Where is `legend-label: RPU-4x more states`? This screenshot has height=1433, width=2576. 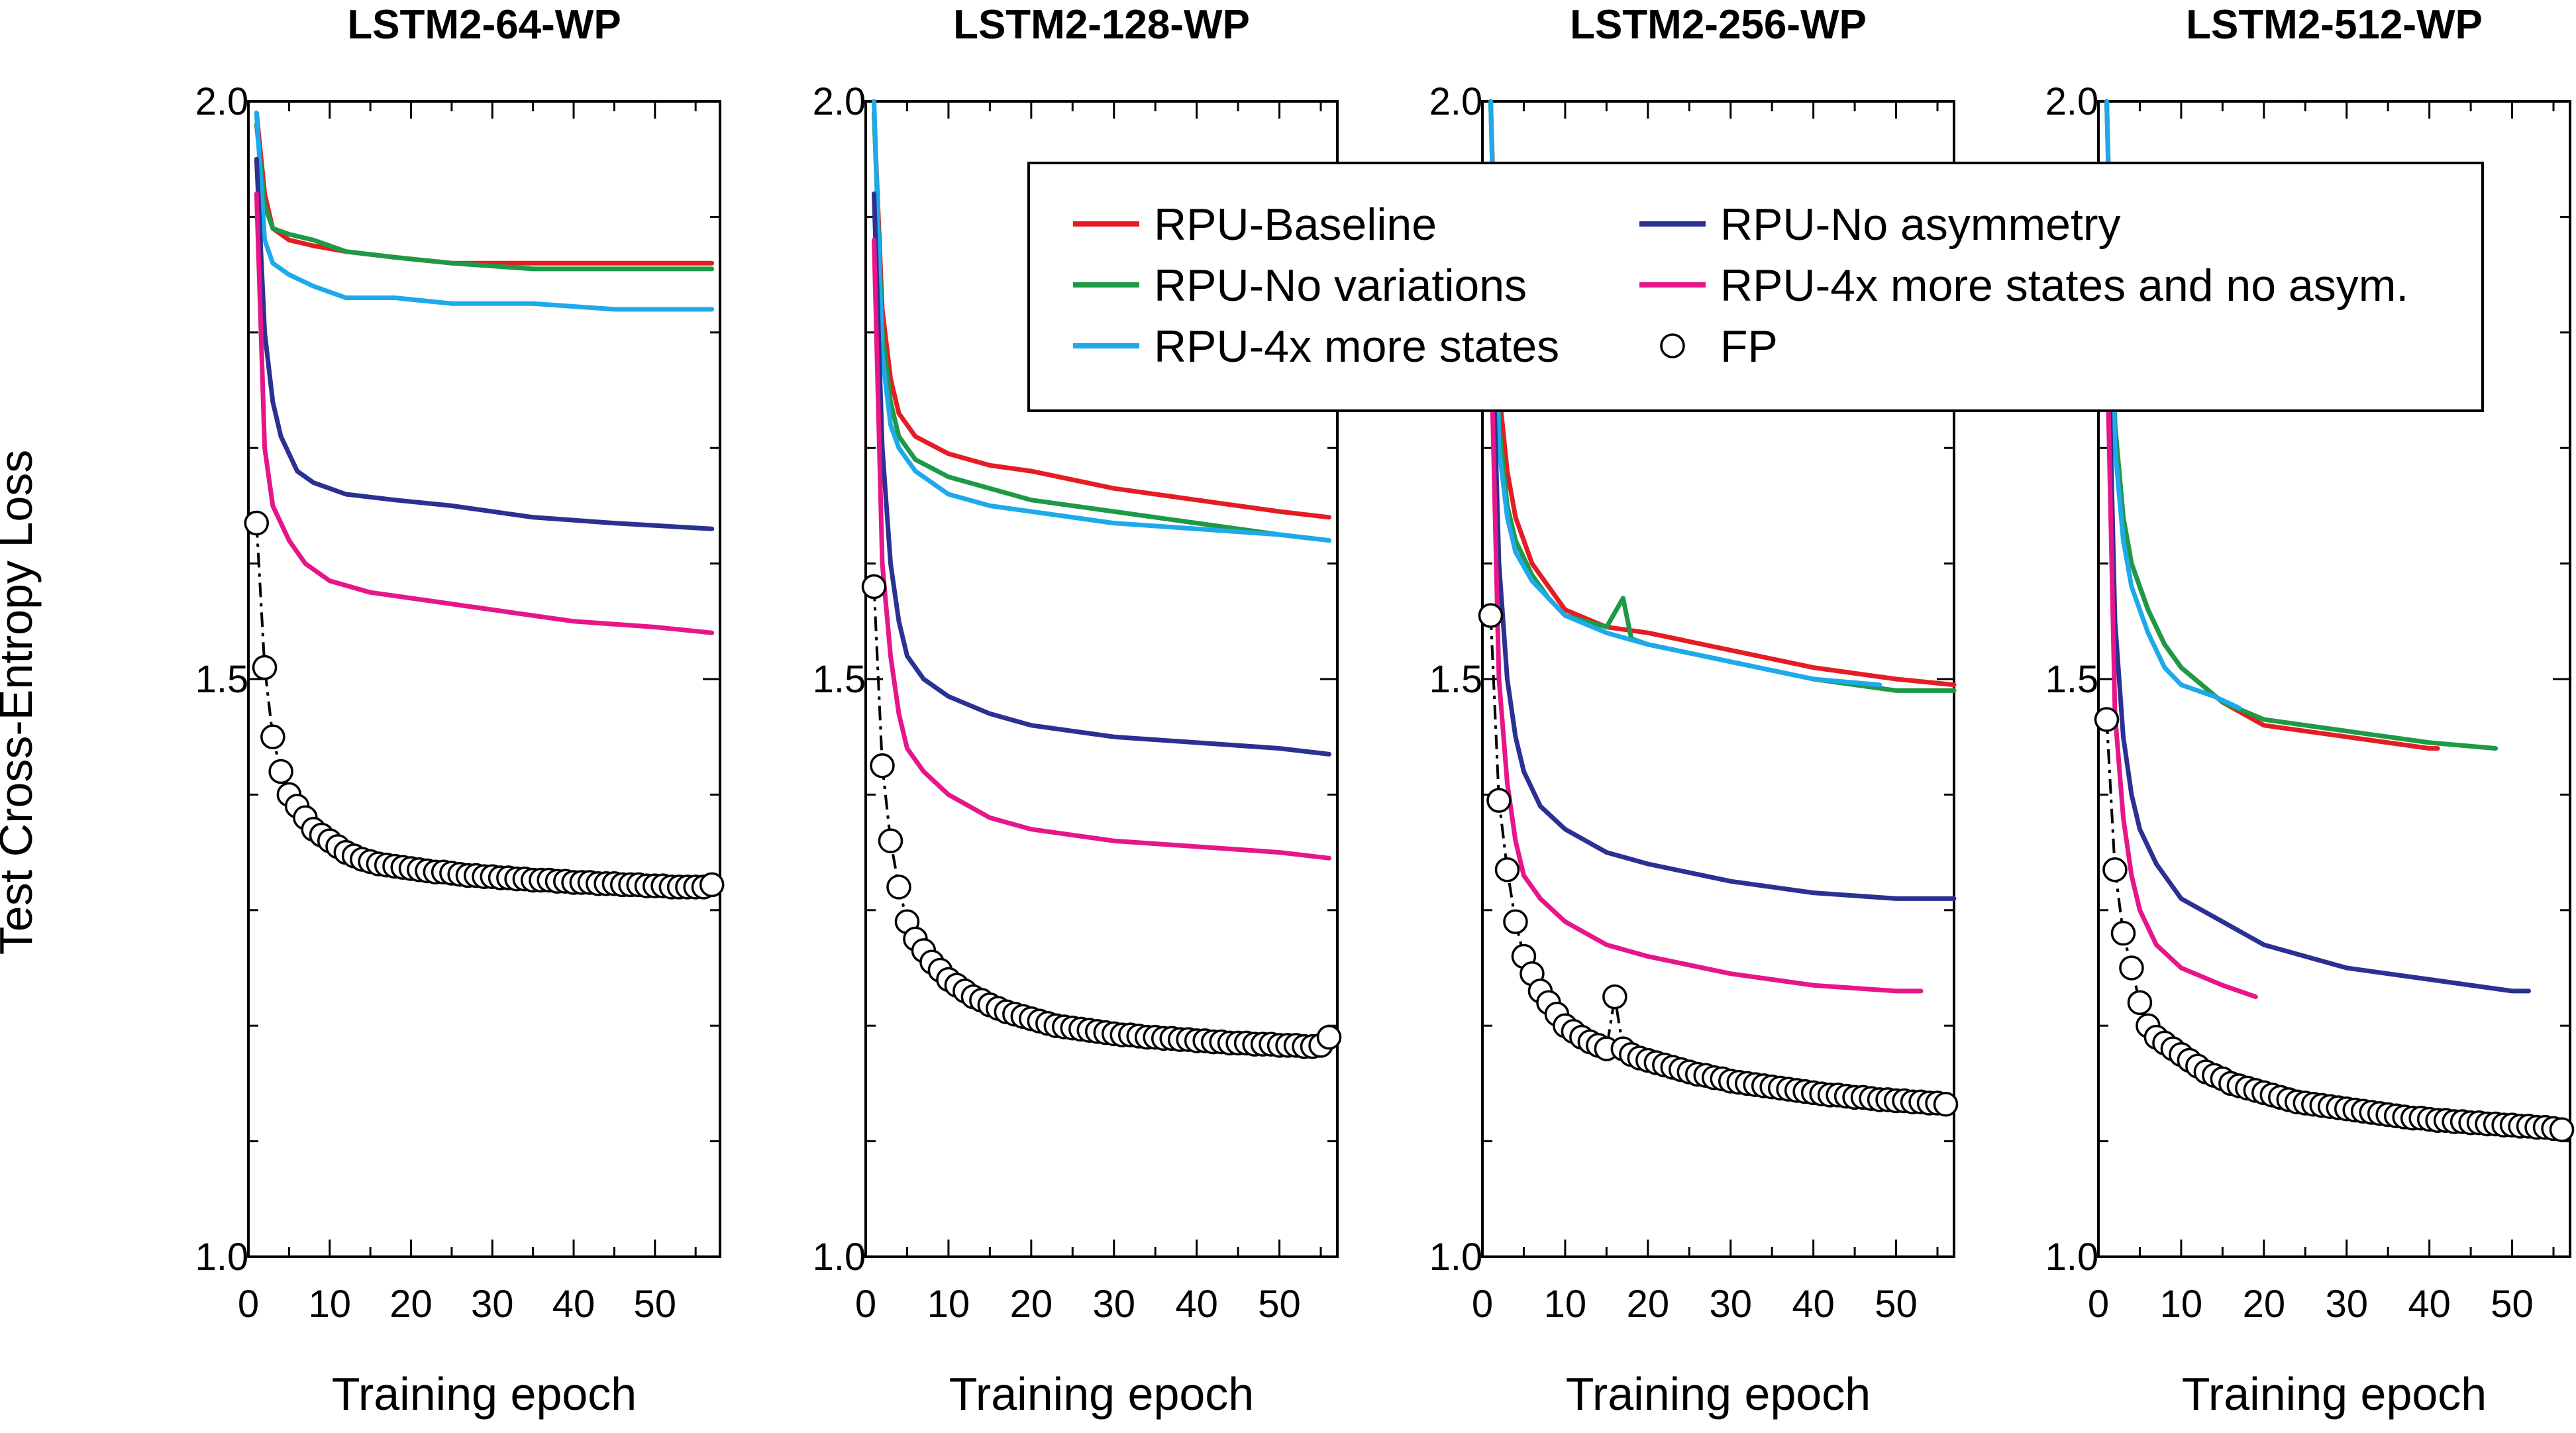
legend-label: RPU-4x more states is located at coordinates (1356, 346).